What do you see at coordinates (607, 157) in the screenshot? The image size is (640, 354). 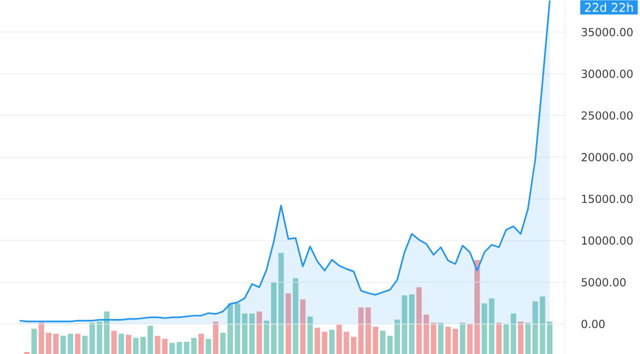 I see `y-tick-label: 20000.00` at bounding box center [607, 157].